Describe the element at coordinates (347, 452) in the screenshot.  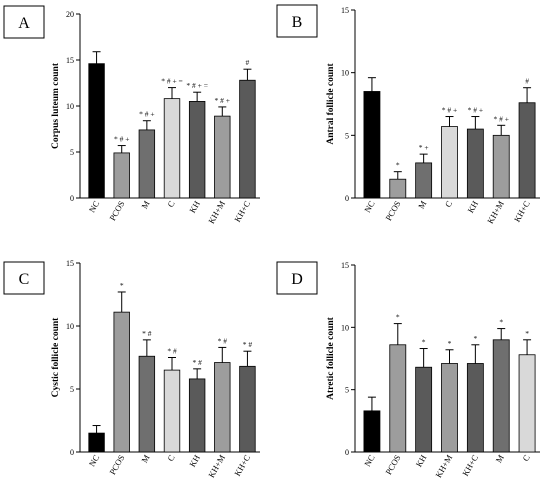
I see `panel-d-y-tick-label: 0` at that location.